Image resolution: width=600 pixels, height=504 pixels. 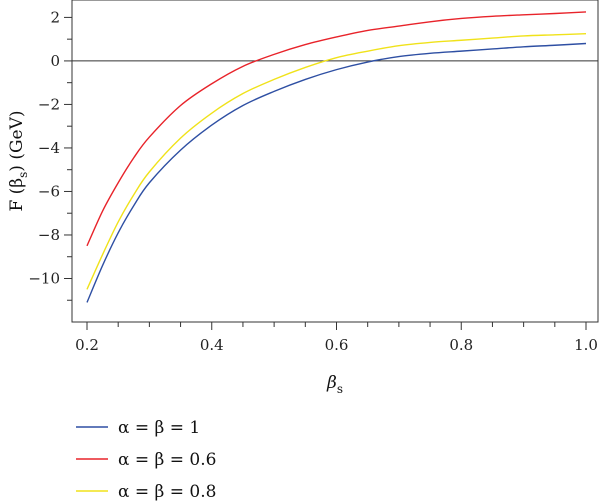 I want to click on x-tick-label: 1.0, so click(x=586, y=345).